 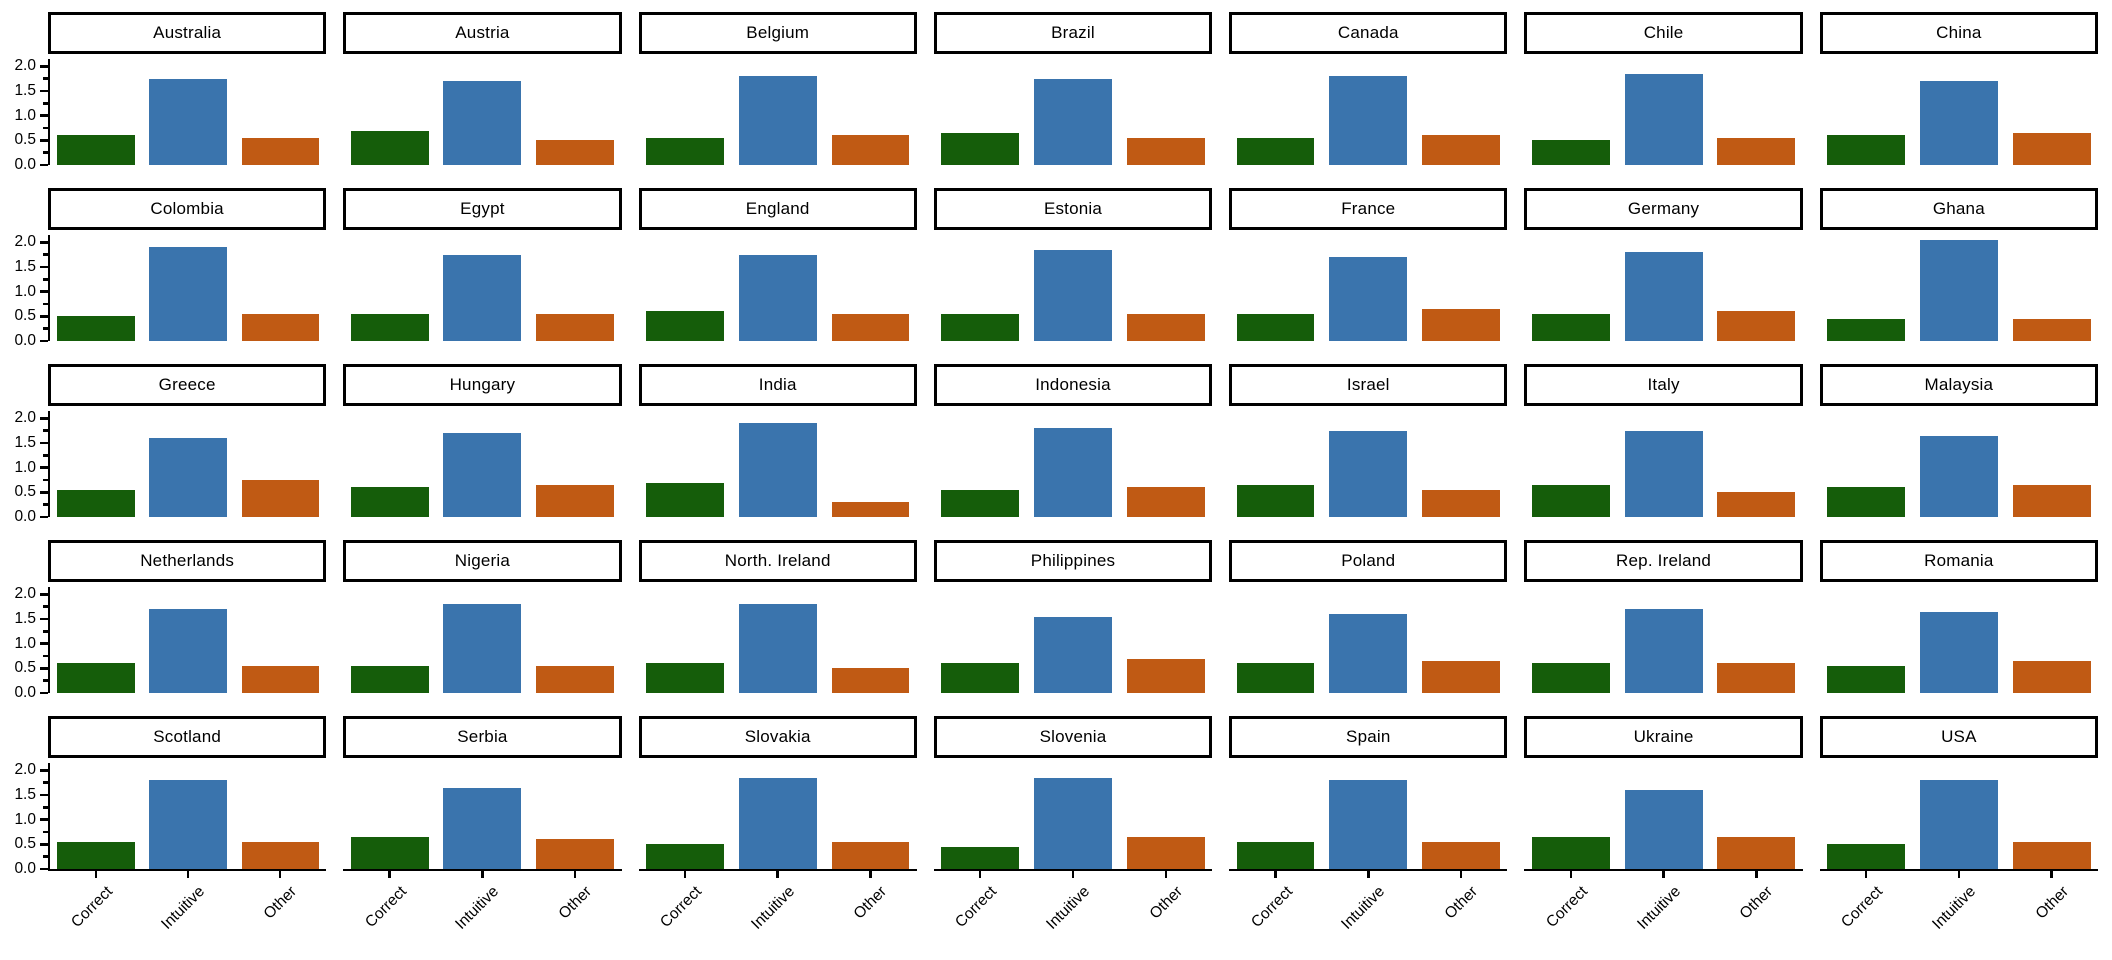 What do you see at coordinates (1368, 737) in the screenshot?
I see `facet-strip: Spain` at bounding box center [1368, 737].